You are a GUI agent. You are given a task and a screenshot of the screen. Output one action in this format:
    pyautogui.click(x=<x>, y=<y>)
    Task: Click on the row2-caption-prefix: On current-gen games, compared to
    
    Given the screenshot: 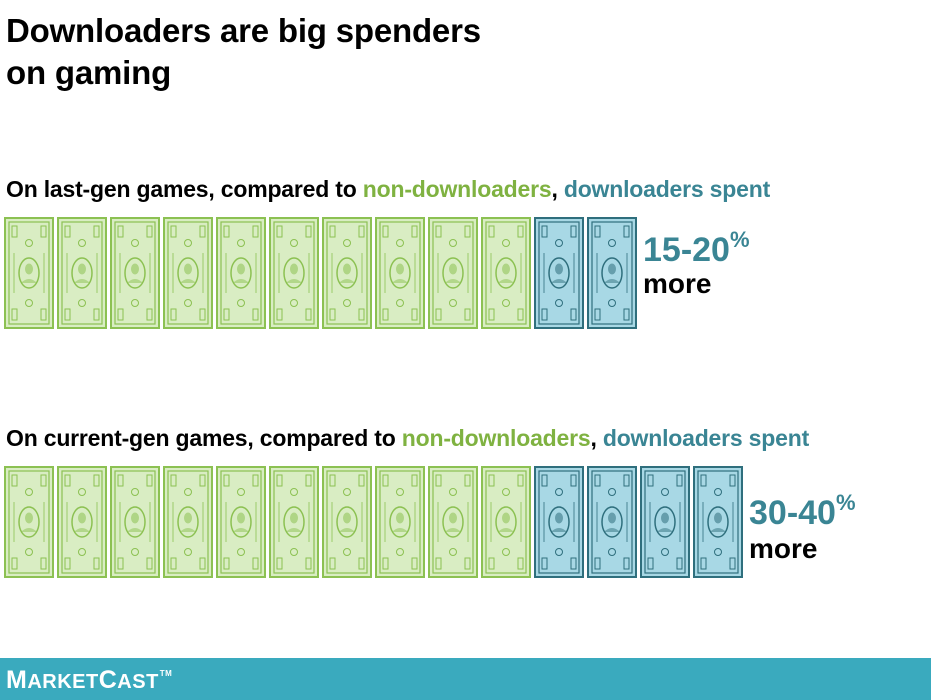 What is the action you would take?
    pyautogui.click(x=204, y=438)
    